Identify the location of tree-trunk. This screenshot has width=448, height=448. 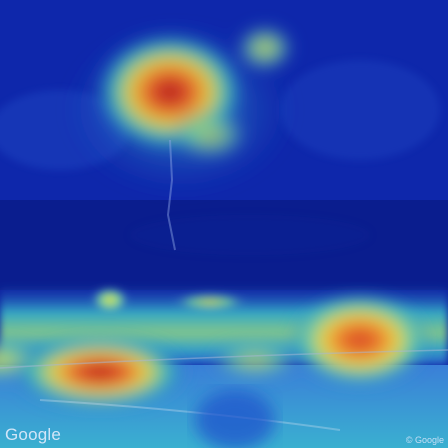
(171, 195).